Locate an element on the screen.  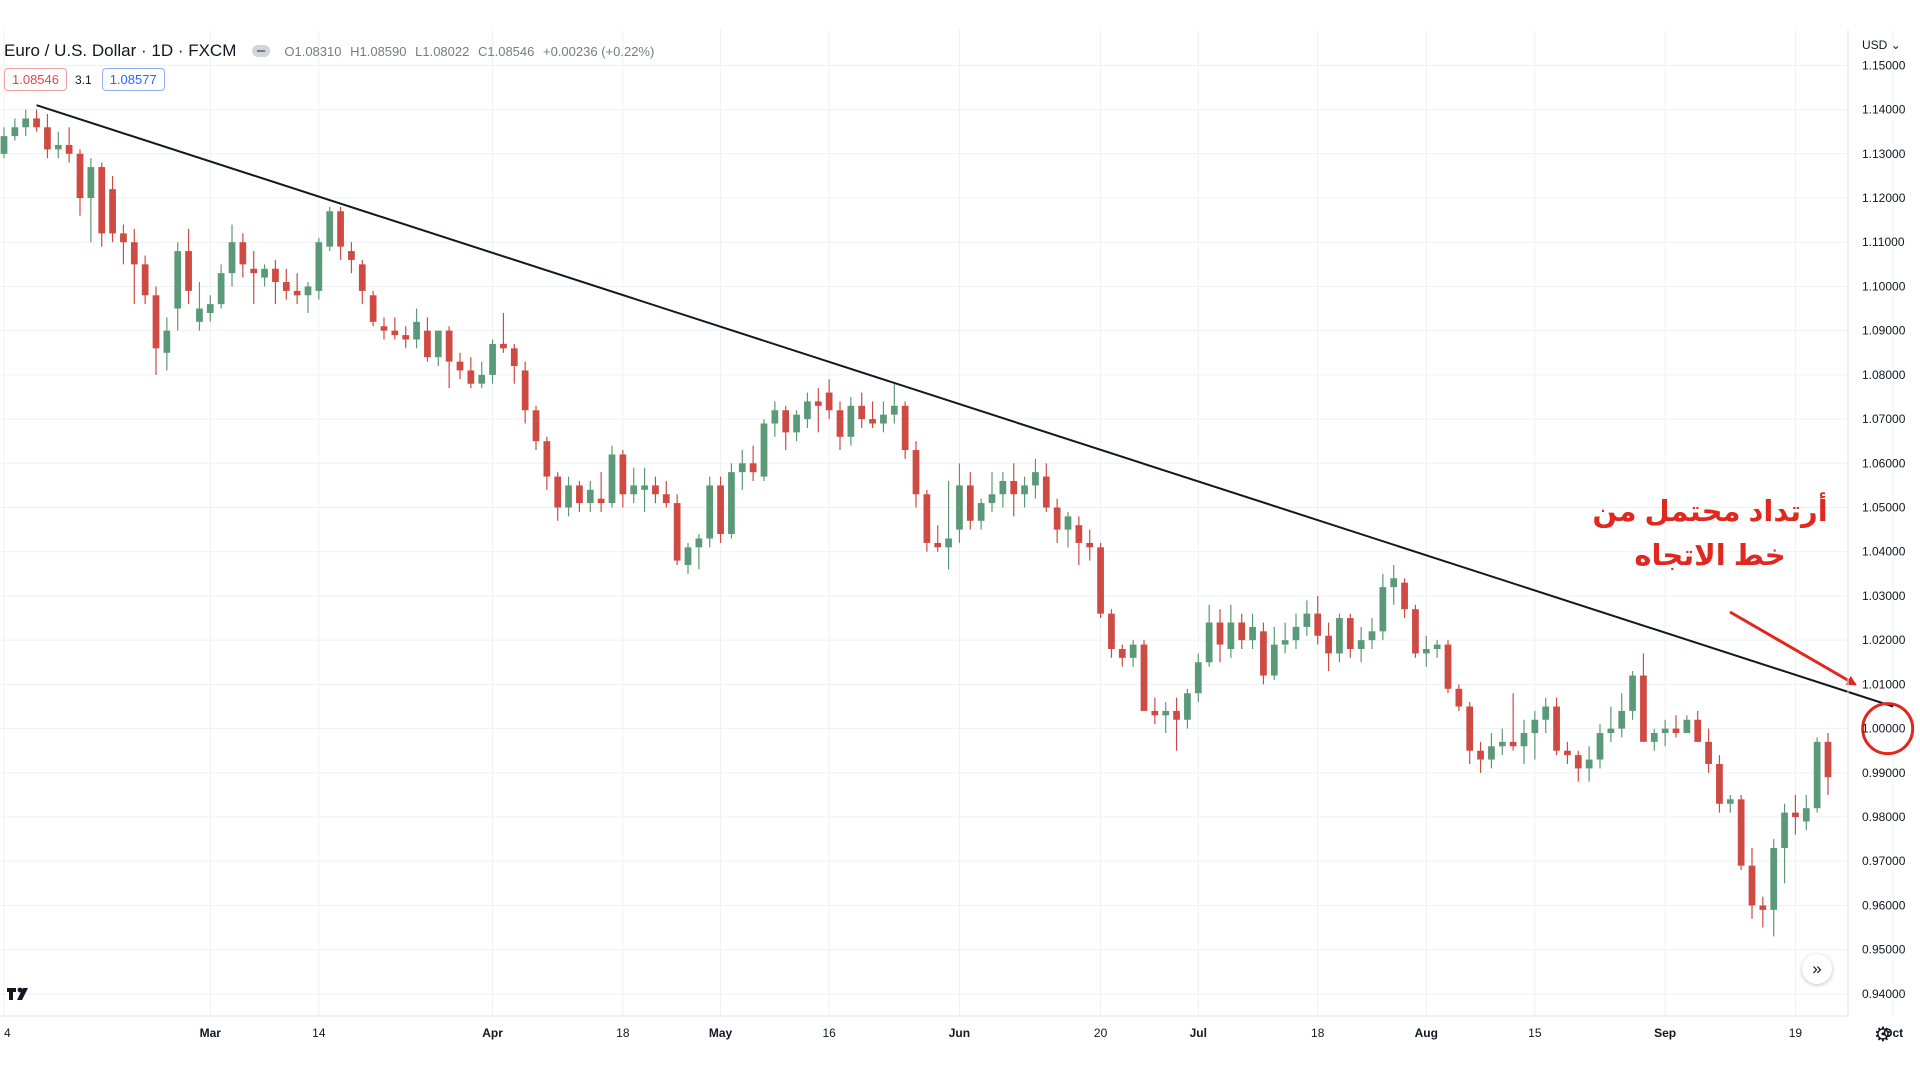
time-tick-label: Jun is located at coordinates (959, 1033).